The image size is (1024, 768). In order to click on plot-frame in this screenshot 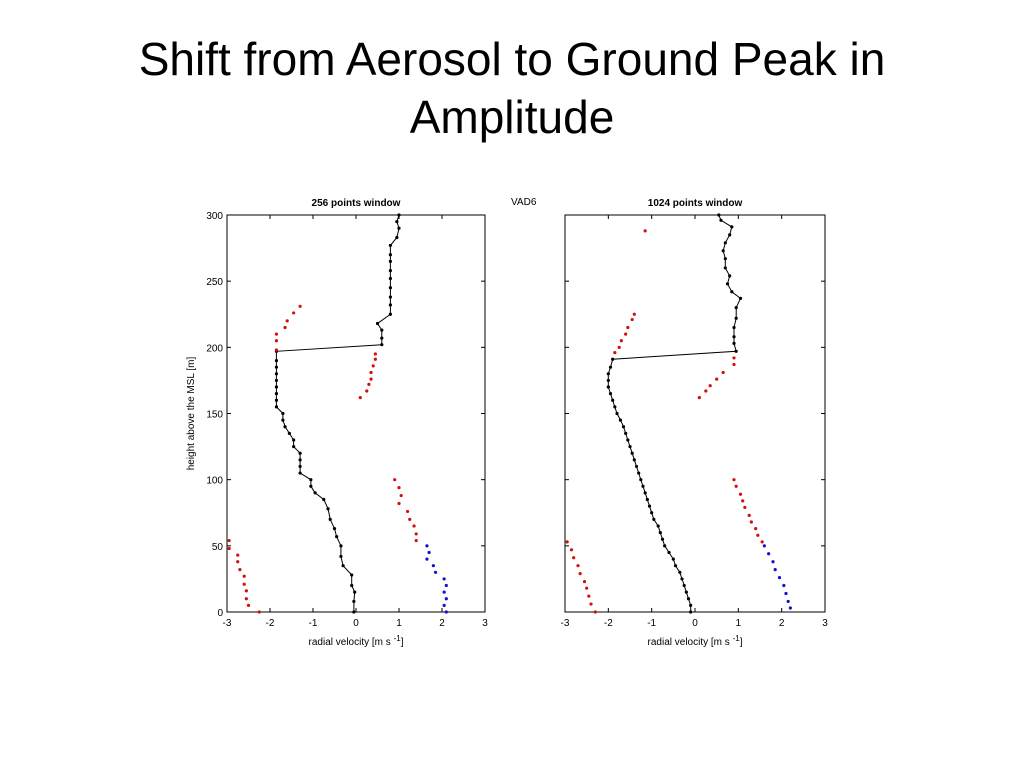, I will do `click(695, 413)`.